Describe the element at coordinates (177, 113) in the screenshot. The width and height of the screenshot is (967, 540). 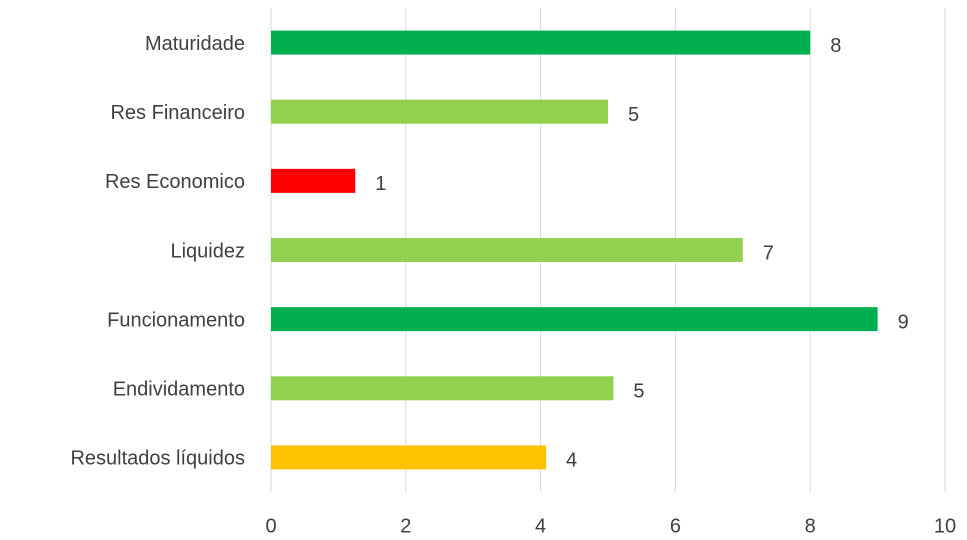
I see `y-tick-label: Res Financeiro` at that location.